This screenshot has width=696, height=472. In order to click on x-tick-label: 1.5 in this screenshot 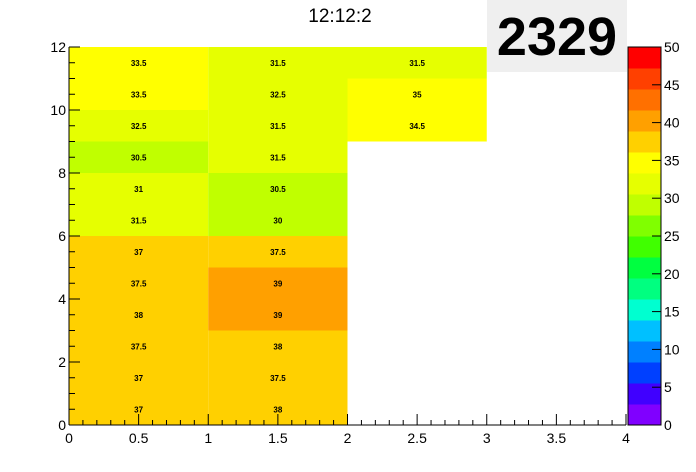, I will do `click(278, 438)`.